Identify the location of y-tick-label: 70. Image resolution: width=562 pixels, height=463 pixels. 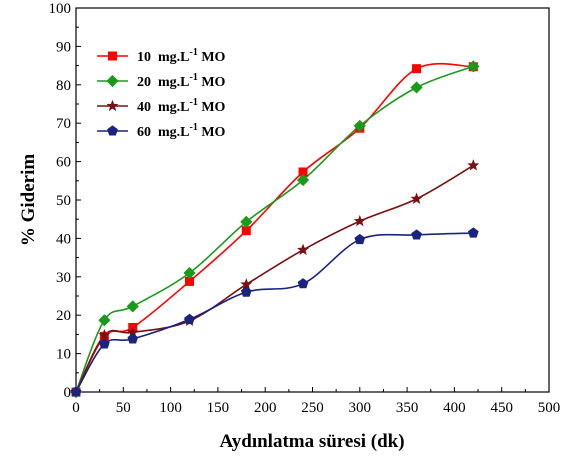
(63, 124).